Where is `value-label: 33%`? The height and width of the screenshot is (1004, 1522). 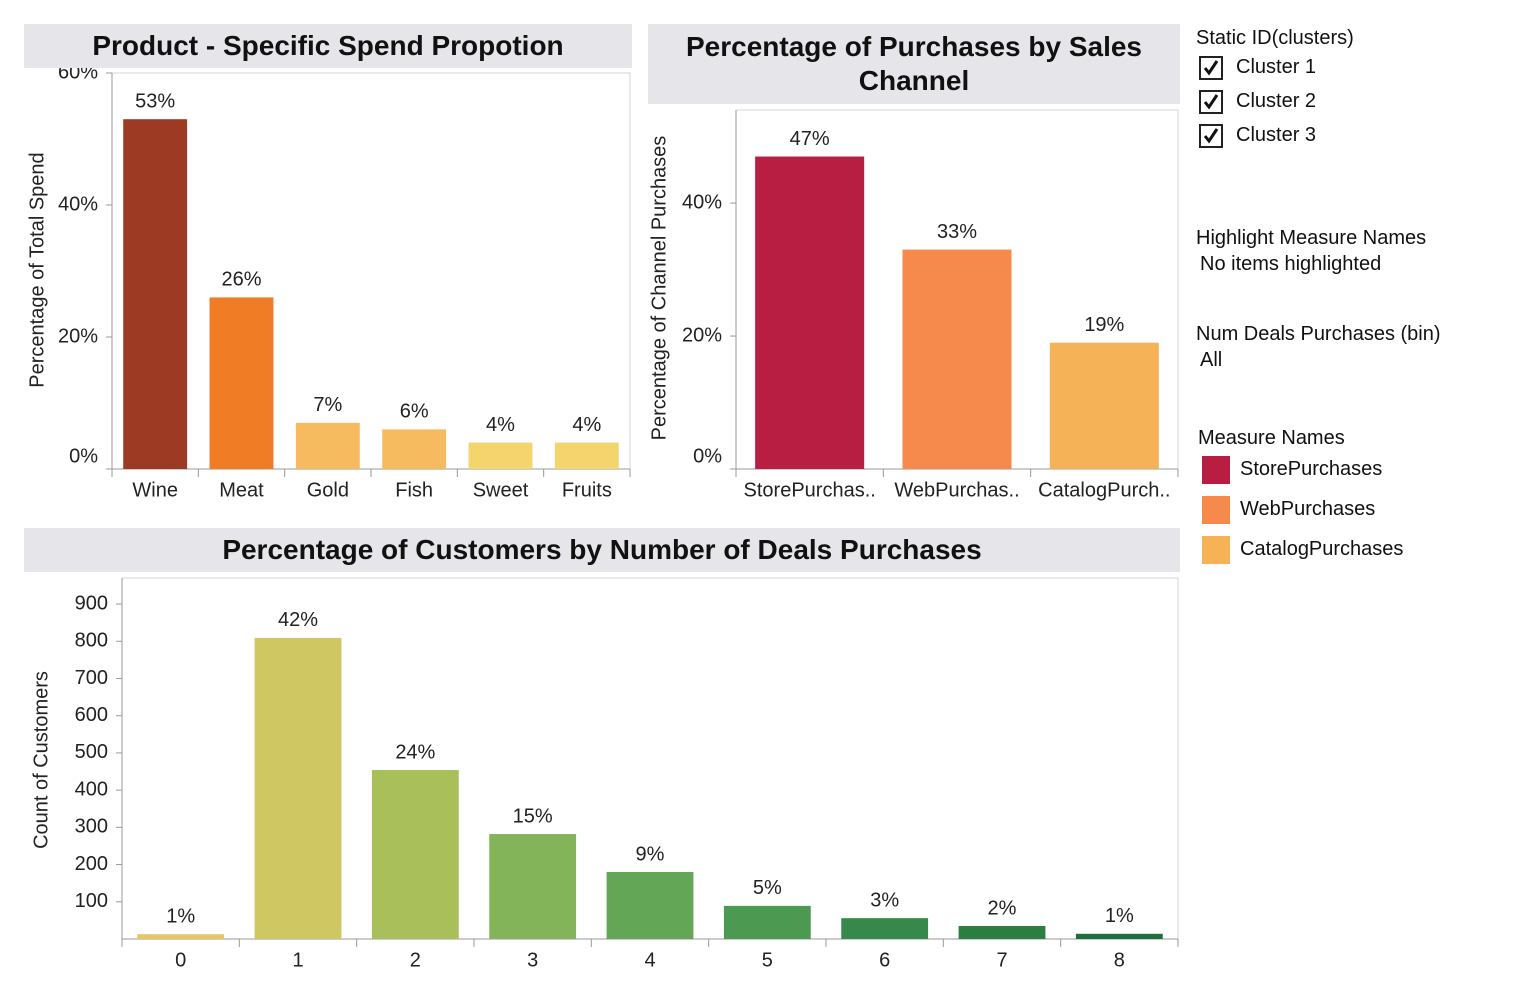
value-label: 33% is located at coordinates (957, 232).